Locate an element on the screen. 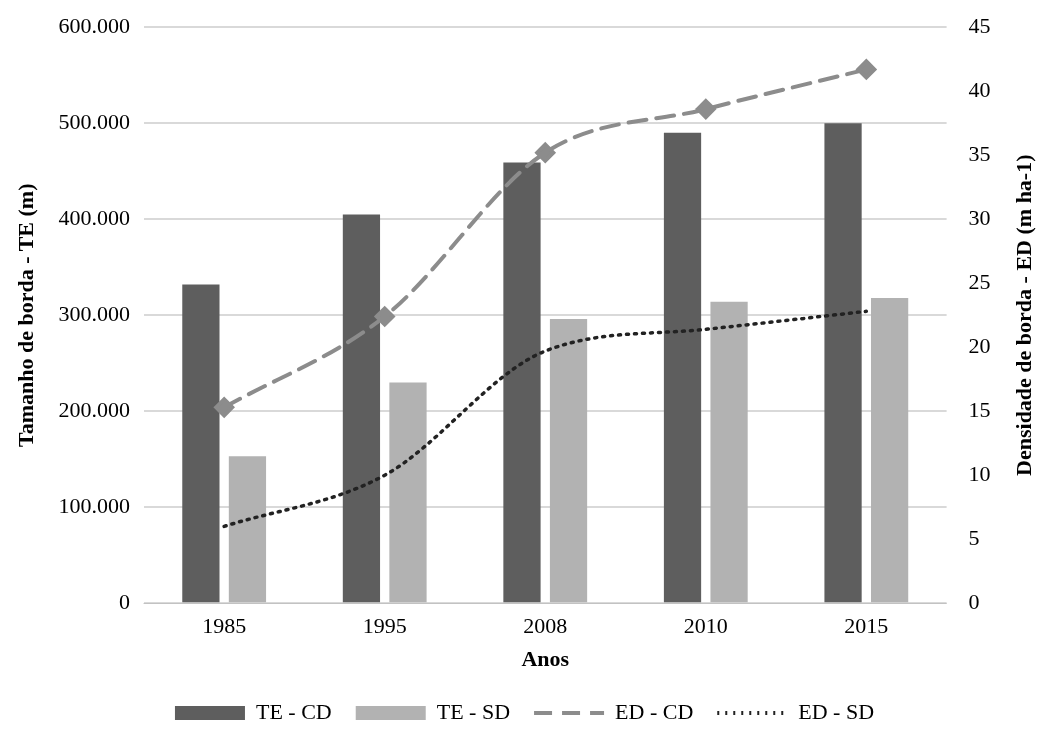 The image size is (1059, 744). y2-tick-label: 30 is located at coordinates (979, 217).